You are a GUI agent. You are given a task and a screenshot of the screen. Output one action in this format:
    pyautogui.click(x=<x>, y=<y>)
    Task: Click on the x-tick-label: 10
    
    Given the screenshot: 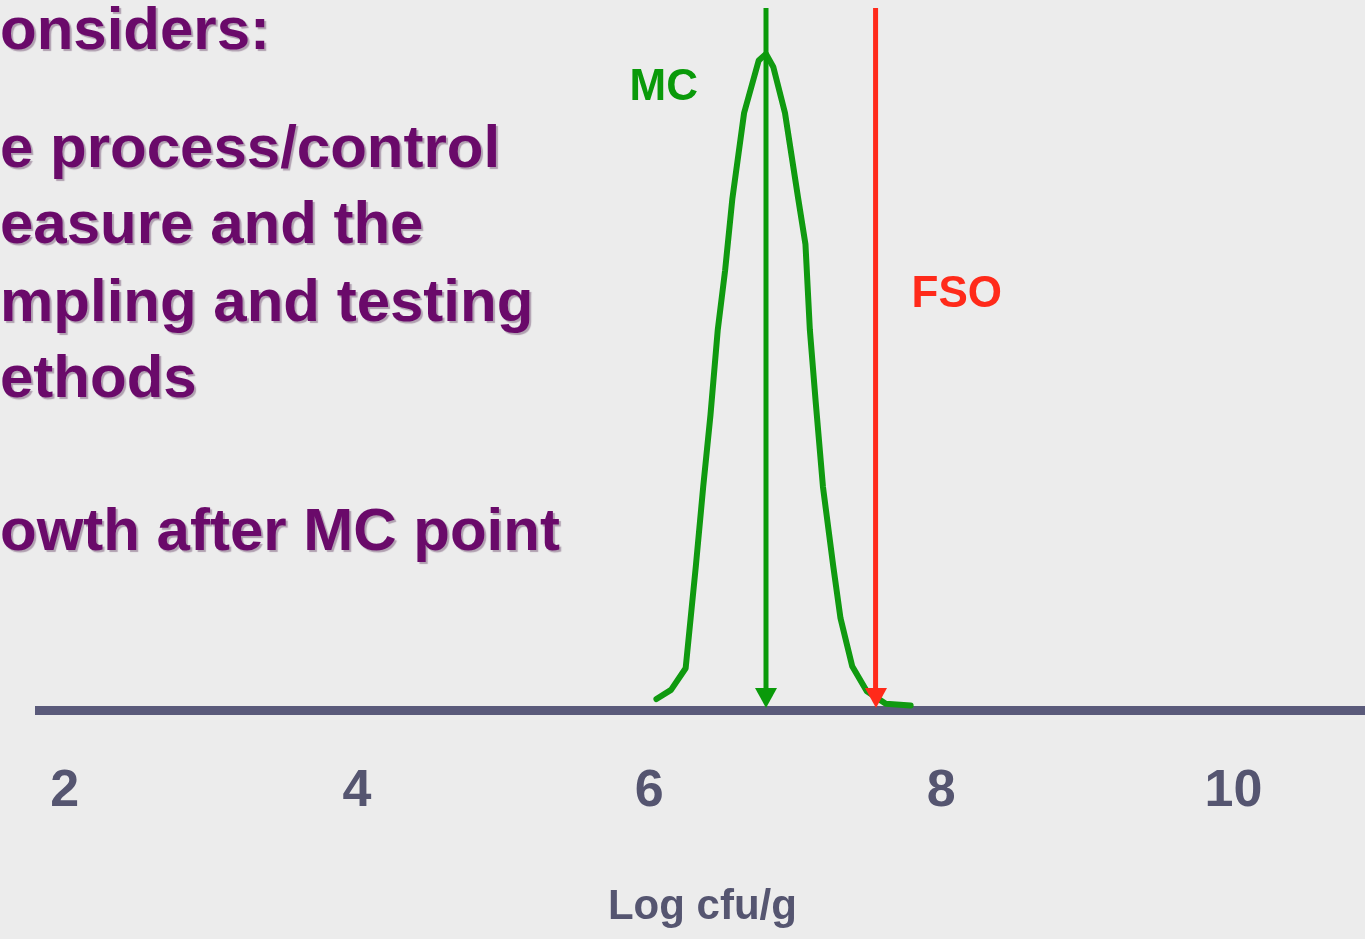 What is the action you would take?
    pyautogui.click(x=1233, y=787)
    